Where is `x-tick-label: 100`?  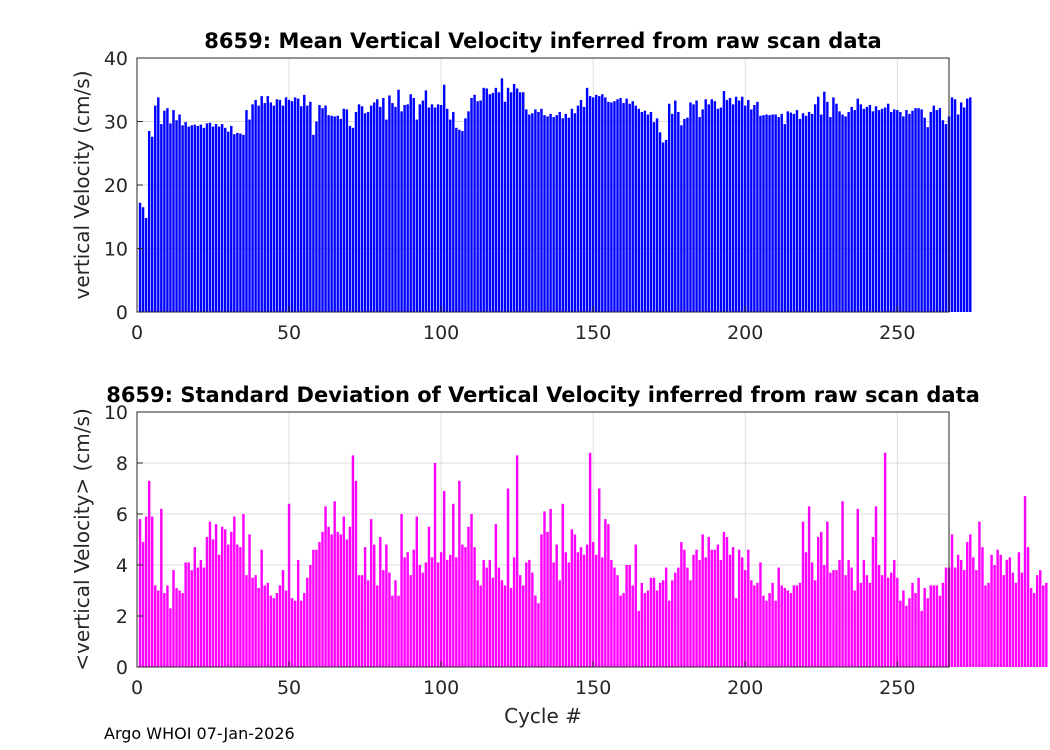
x-tick-label: 100 is located at coordinates (441, 688).